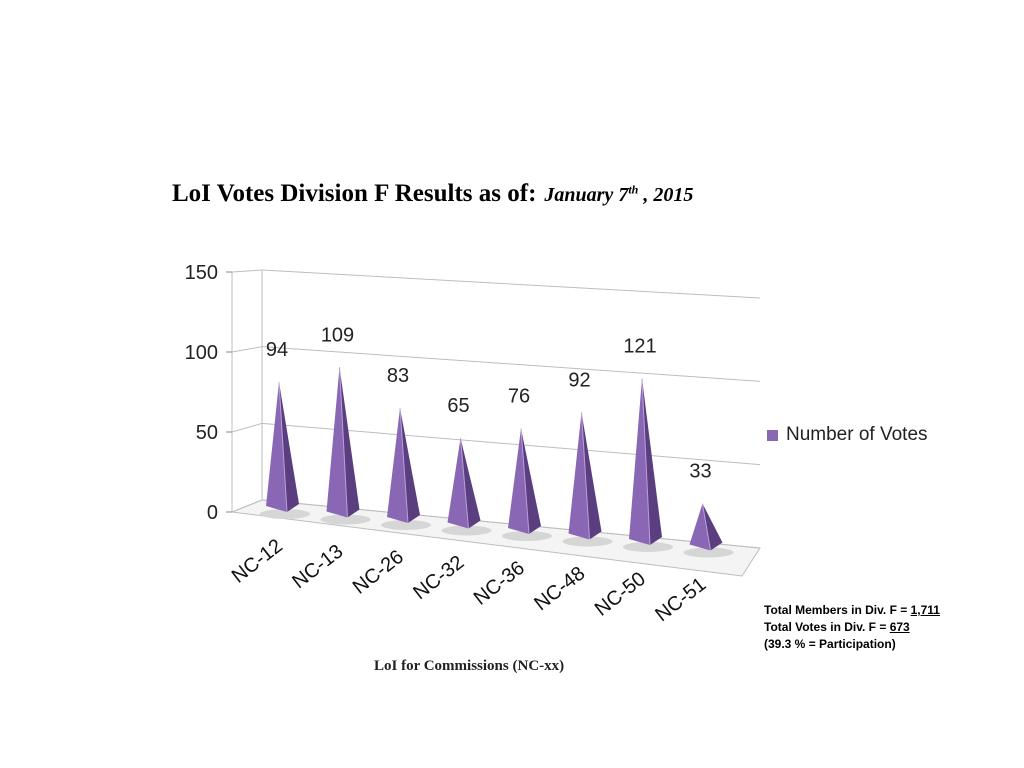 The width and height of the screenshot is (1024, 768). Describe the element at coordinates (398, 376) in the screenshot. I see `data-label: 83` at that location.